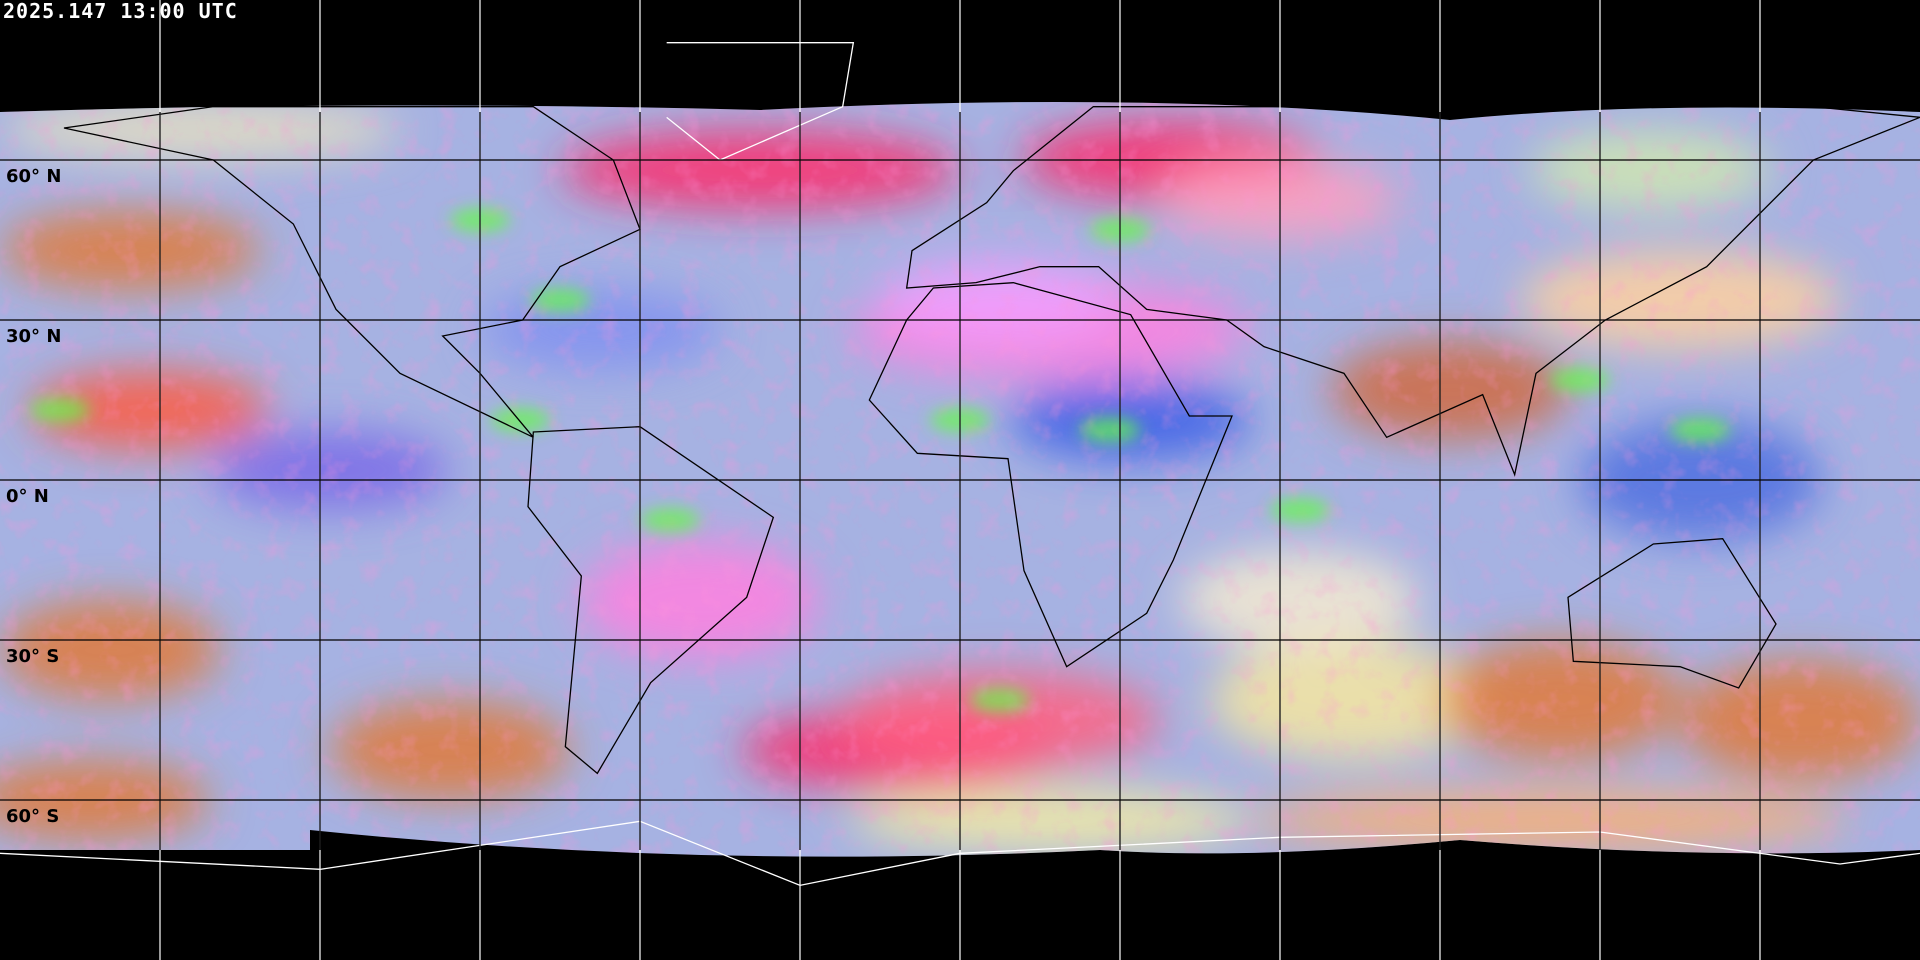 This screenshot has width=1920, height=960. Describe the element at coordinates (27, 496) in the screenshot. I see `latitude-label: 0° N` at that location.